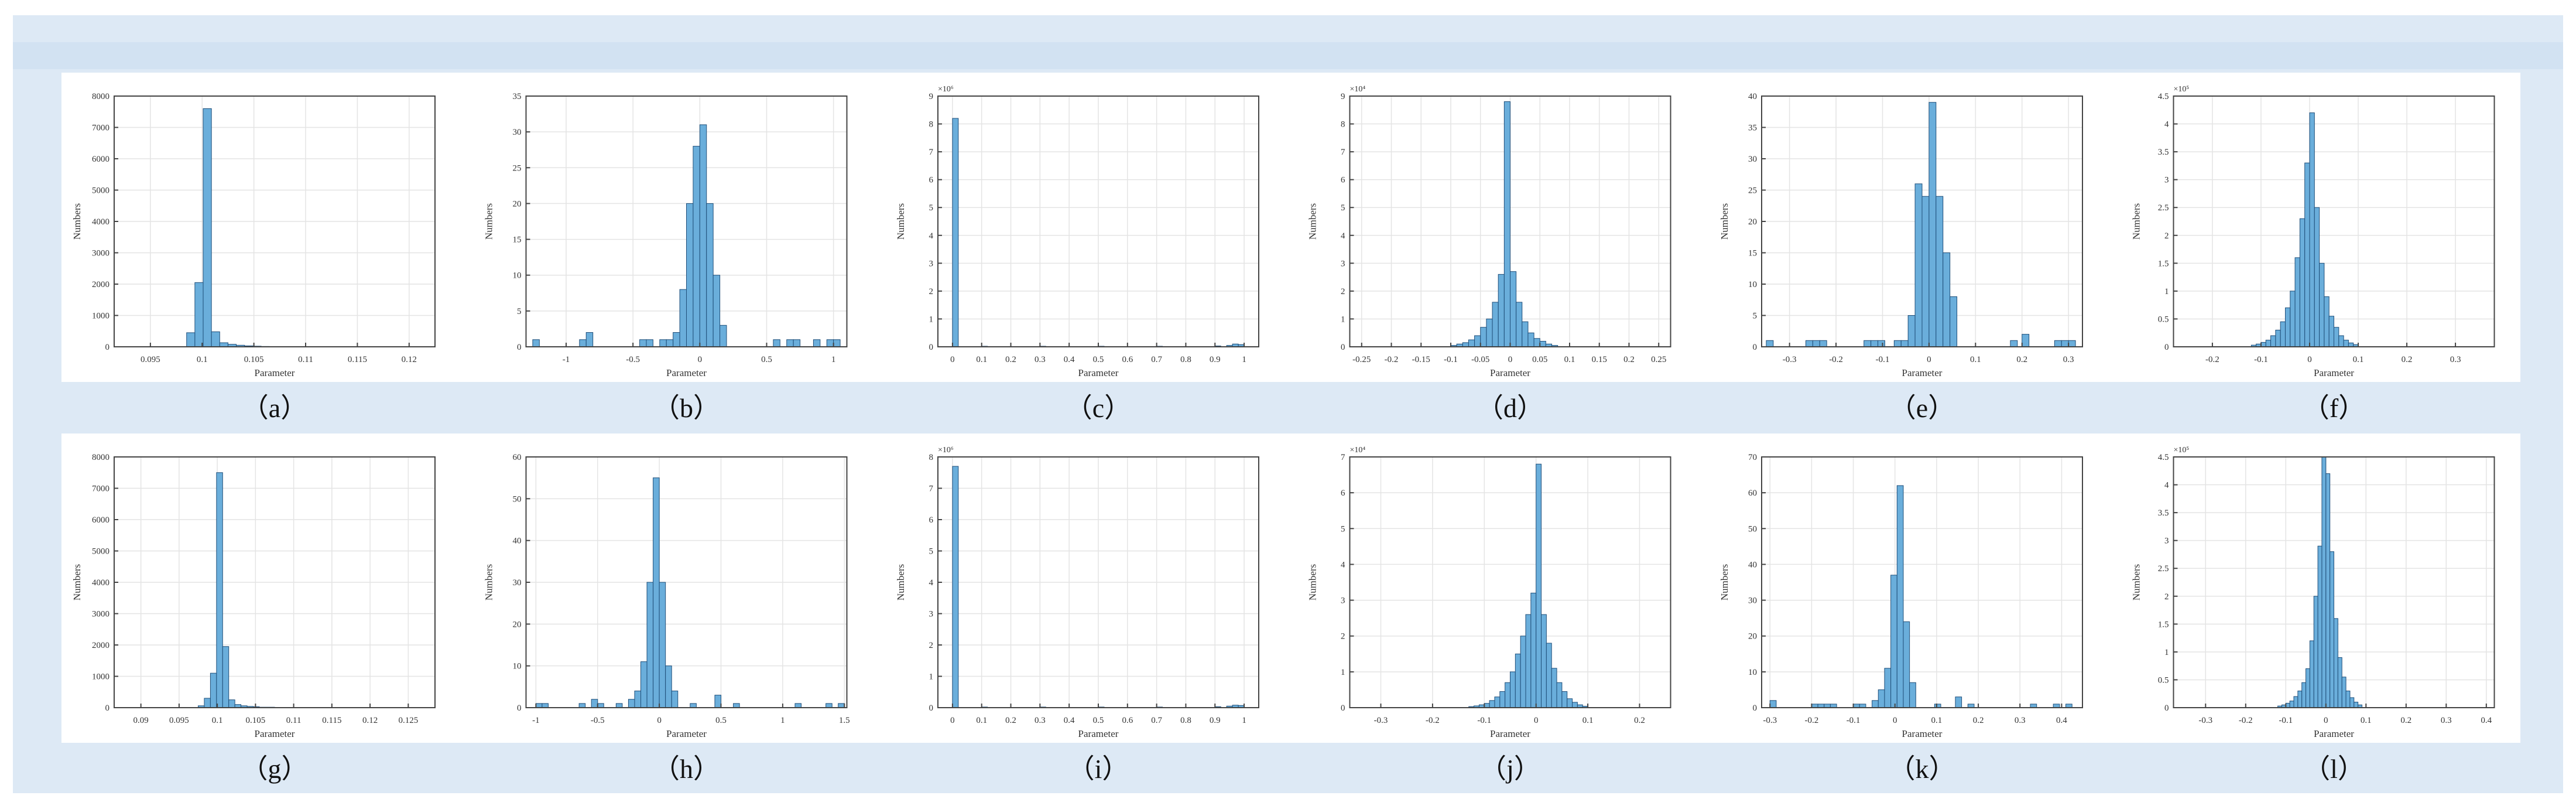  Describe the element at coordinates (1752, 222) in the screenshot. I see `y-tick-label: 20` at that location.